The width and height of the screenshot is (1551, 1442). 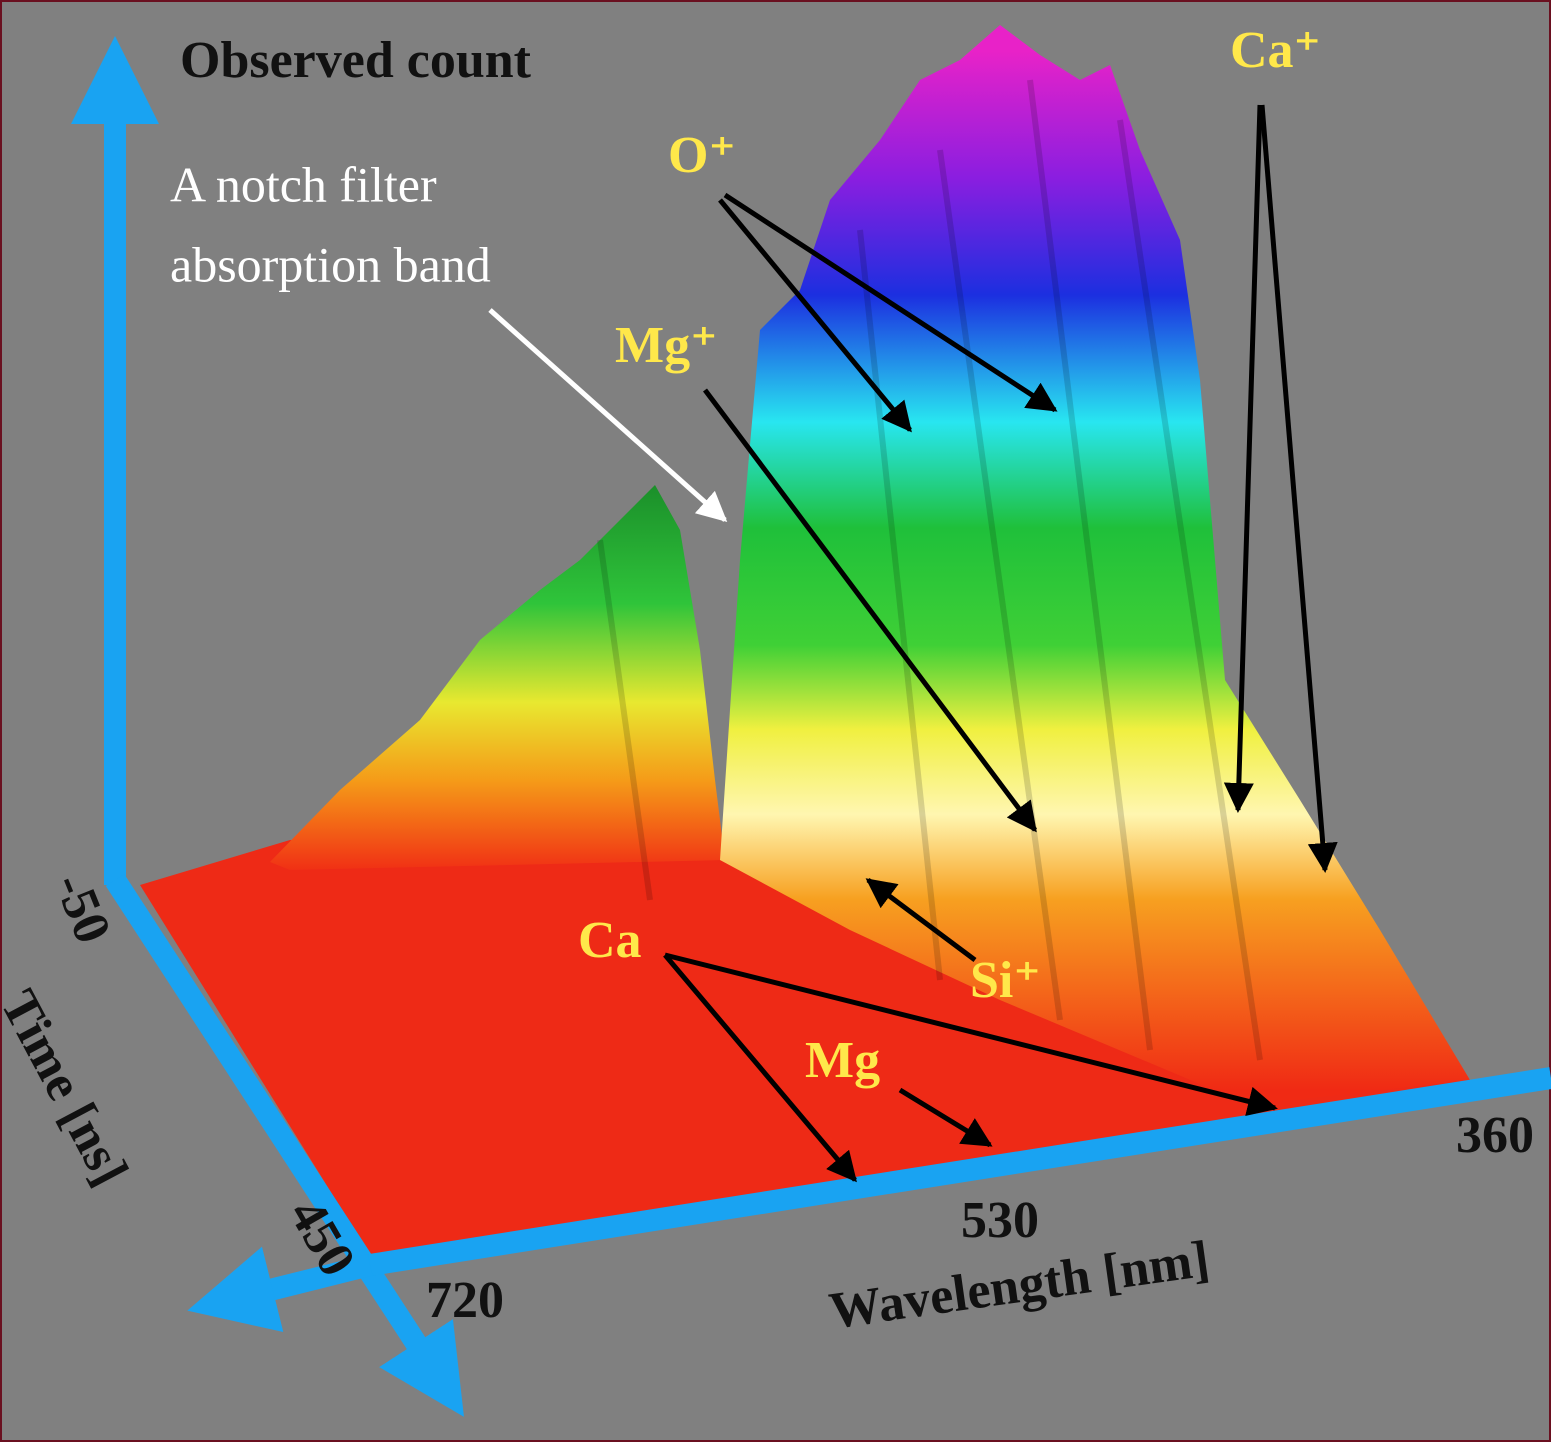 I want to click on ion-label: Mg, so click(x=842, y=1060).